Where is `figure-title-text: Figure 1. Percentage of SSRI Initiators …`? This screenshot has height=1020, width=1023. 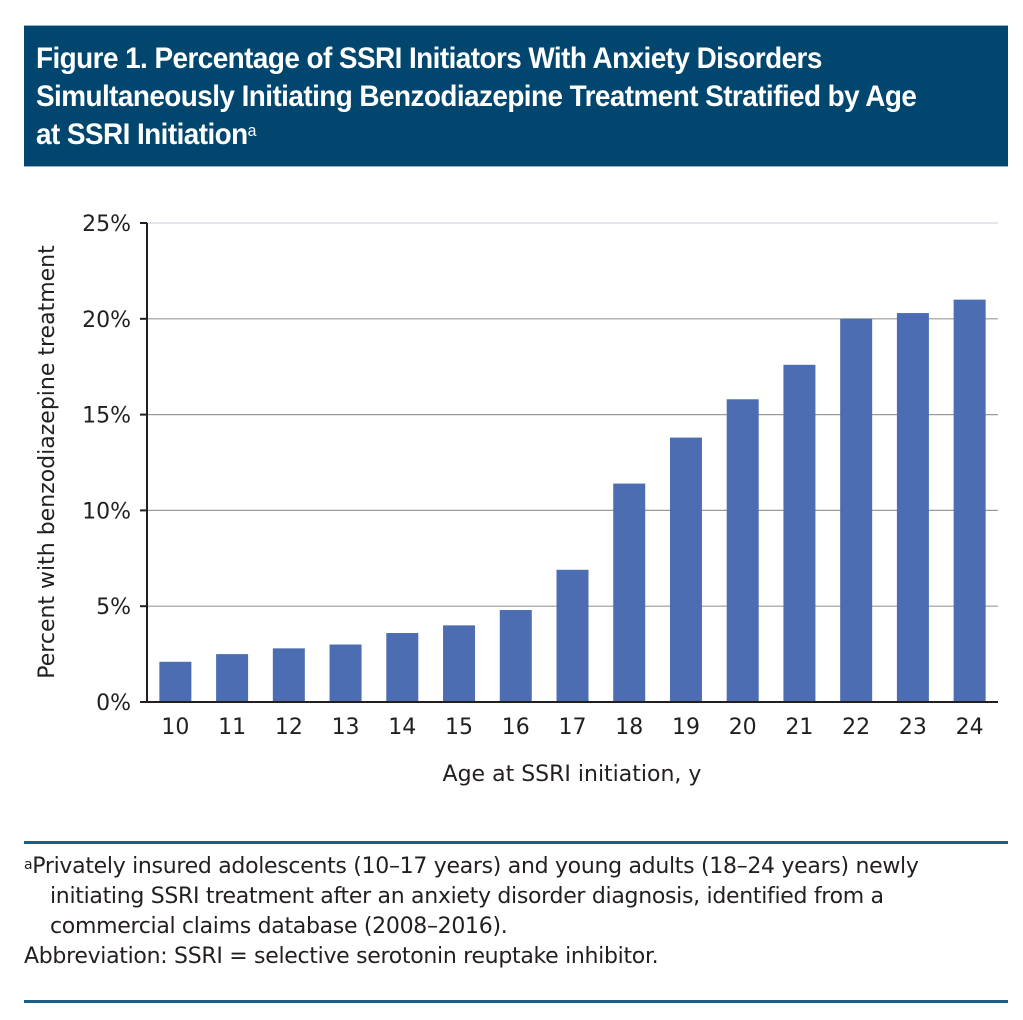
figure-title-text: Figure 1. Percentage of SSRI Initiators … is located at coordinates (476, 96).